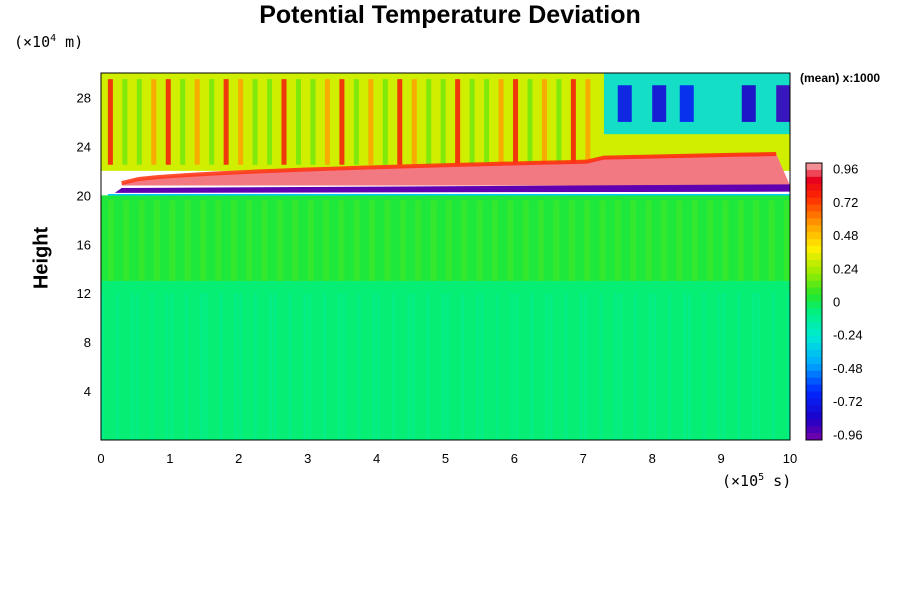 This screenshot has height=600, width=900. Describe the element at coordinates (238, 458) in the screenshot. I see `x-tick-label: 2` at that location.